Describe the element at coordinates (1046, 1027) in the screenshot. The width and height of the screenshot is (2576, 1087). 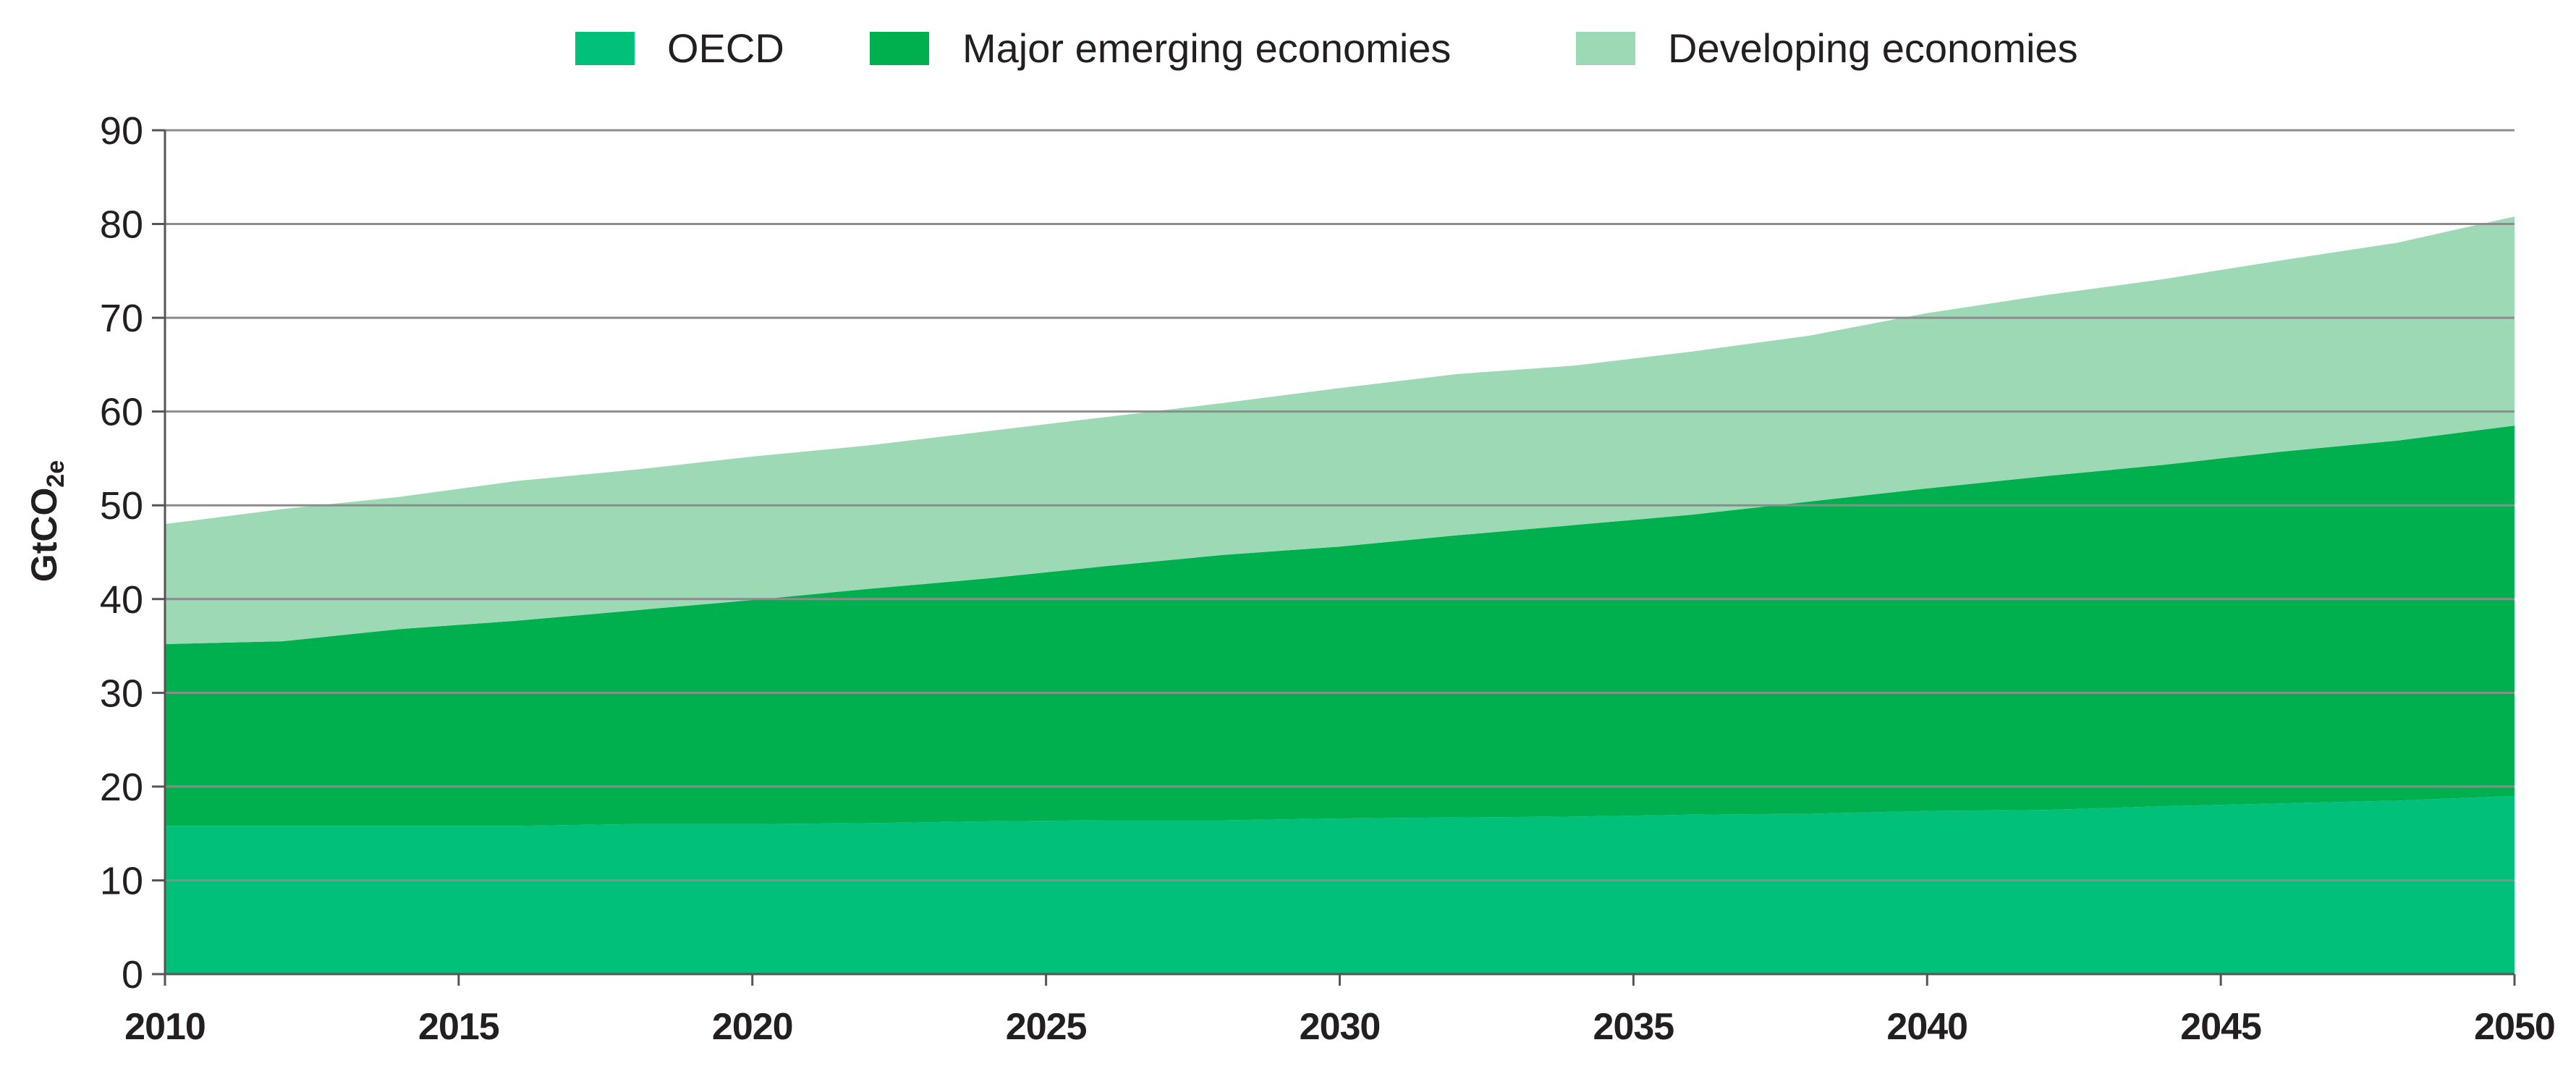
I see `x-tick-label-2025: 2025` at that location.